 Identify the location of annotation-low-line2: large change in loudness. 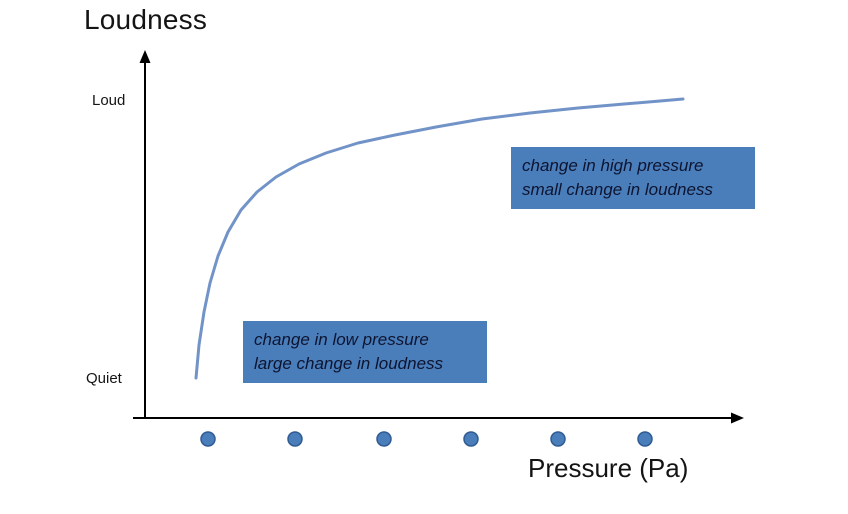
(349, 363).